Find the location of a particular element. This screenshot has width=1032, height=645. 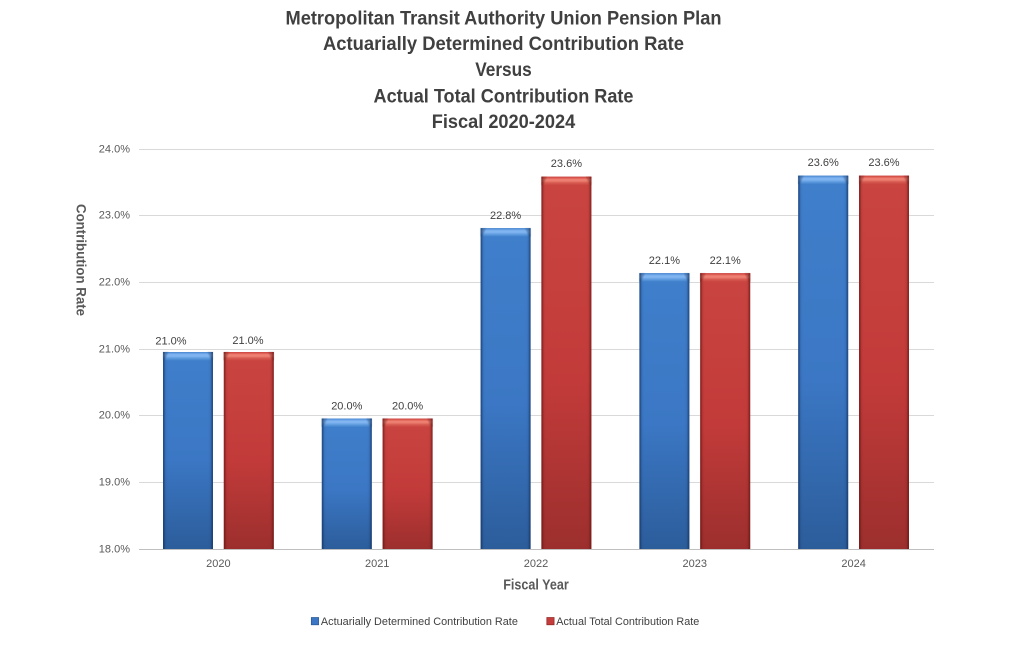

svg-text: 2020 is located at coordinates (218, 564).